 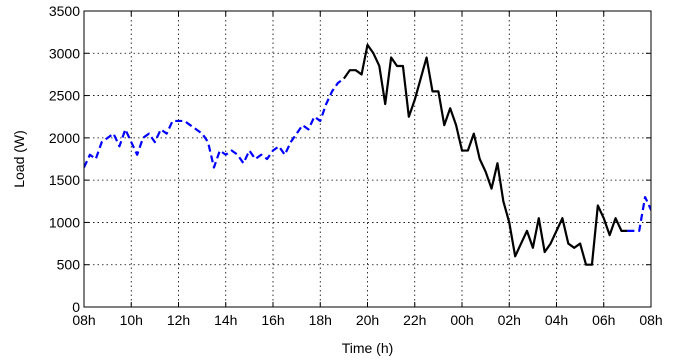 What do you see at coordinates (64, 180) in the screenshot?
I see `y-tick-label: 1500` at bounding box center [64, 180].